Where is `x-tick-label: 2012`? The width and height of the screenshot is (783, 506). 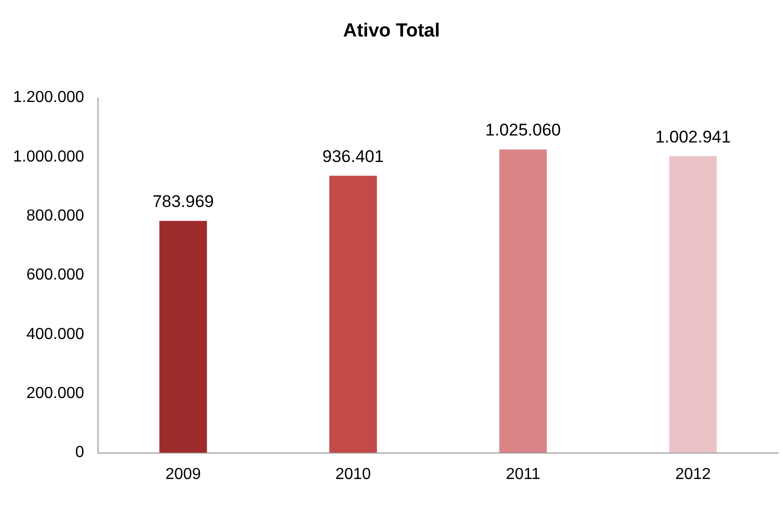
x-tick-label: 2012 is located at coordinates (693, 474).